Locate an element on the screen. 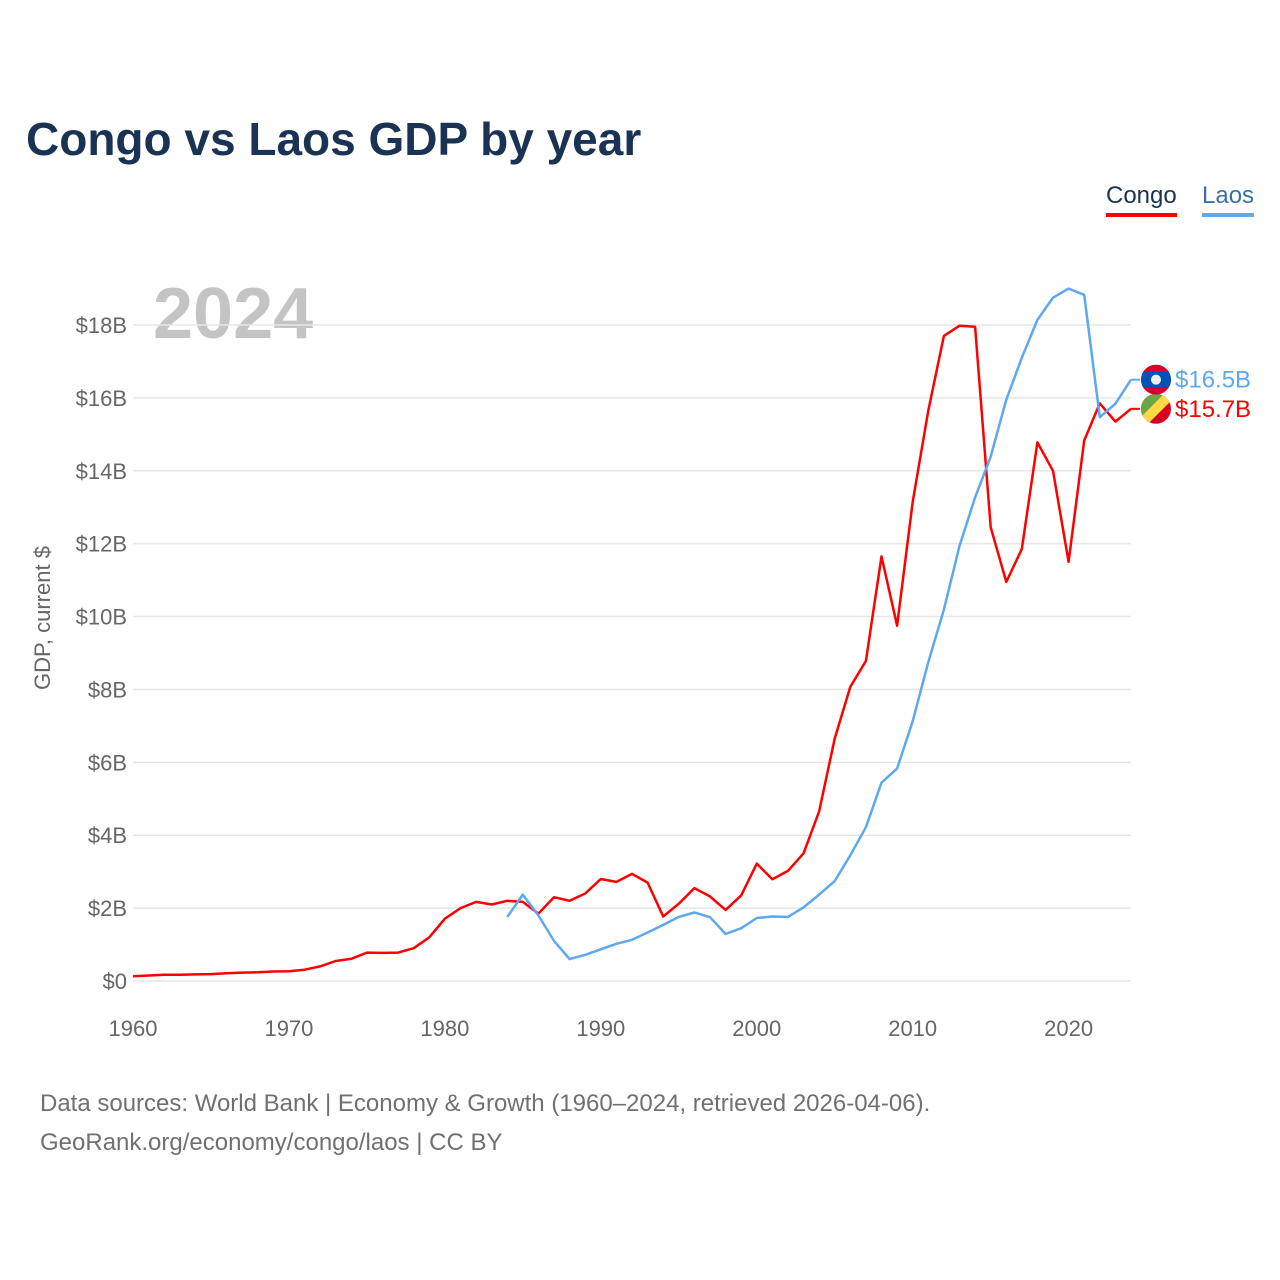 The height and width of the screenshot is (1280, 1280). y-tick-label: $18B is located at coordinates (101, 325).